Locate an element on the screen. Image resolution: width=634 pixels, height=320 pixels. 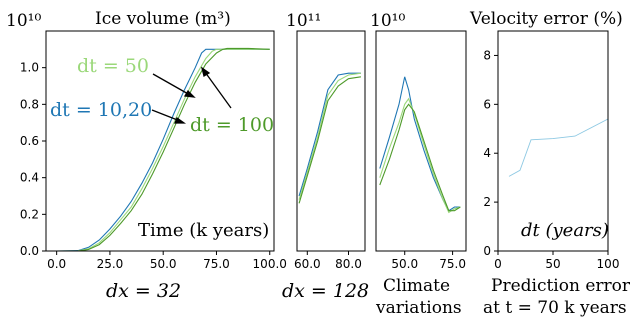
arrow-dt100 is located at coordinates (218, 90).